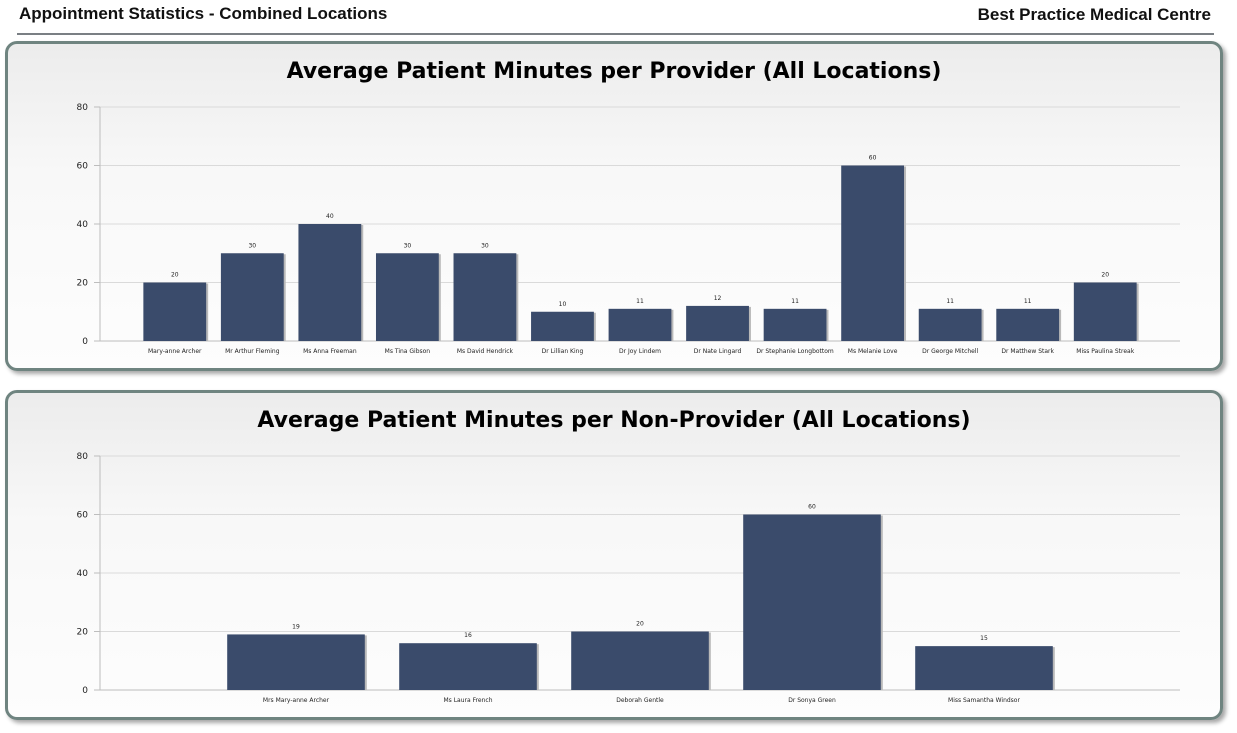  I want to click on x-tick-label: Dr Lillian King, so click(563, 351).